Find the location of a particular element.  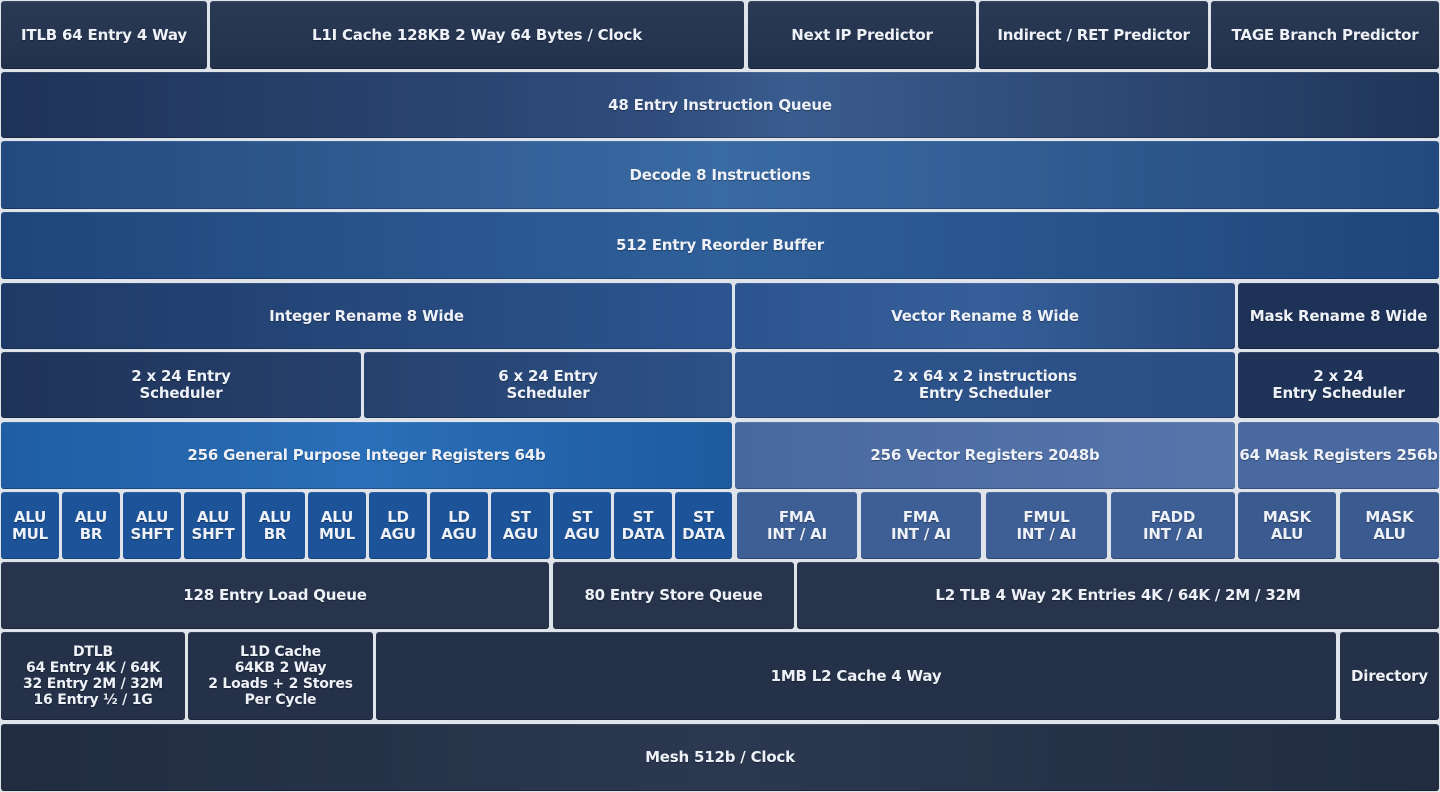

l2-cache-block: 1MB L2 Cache 4 Way is located at coordinates (856, 676).